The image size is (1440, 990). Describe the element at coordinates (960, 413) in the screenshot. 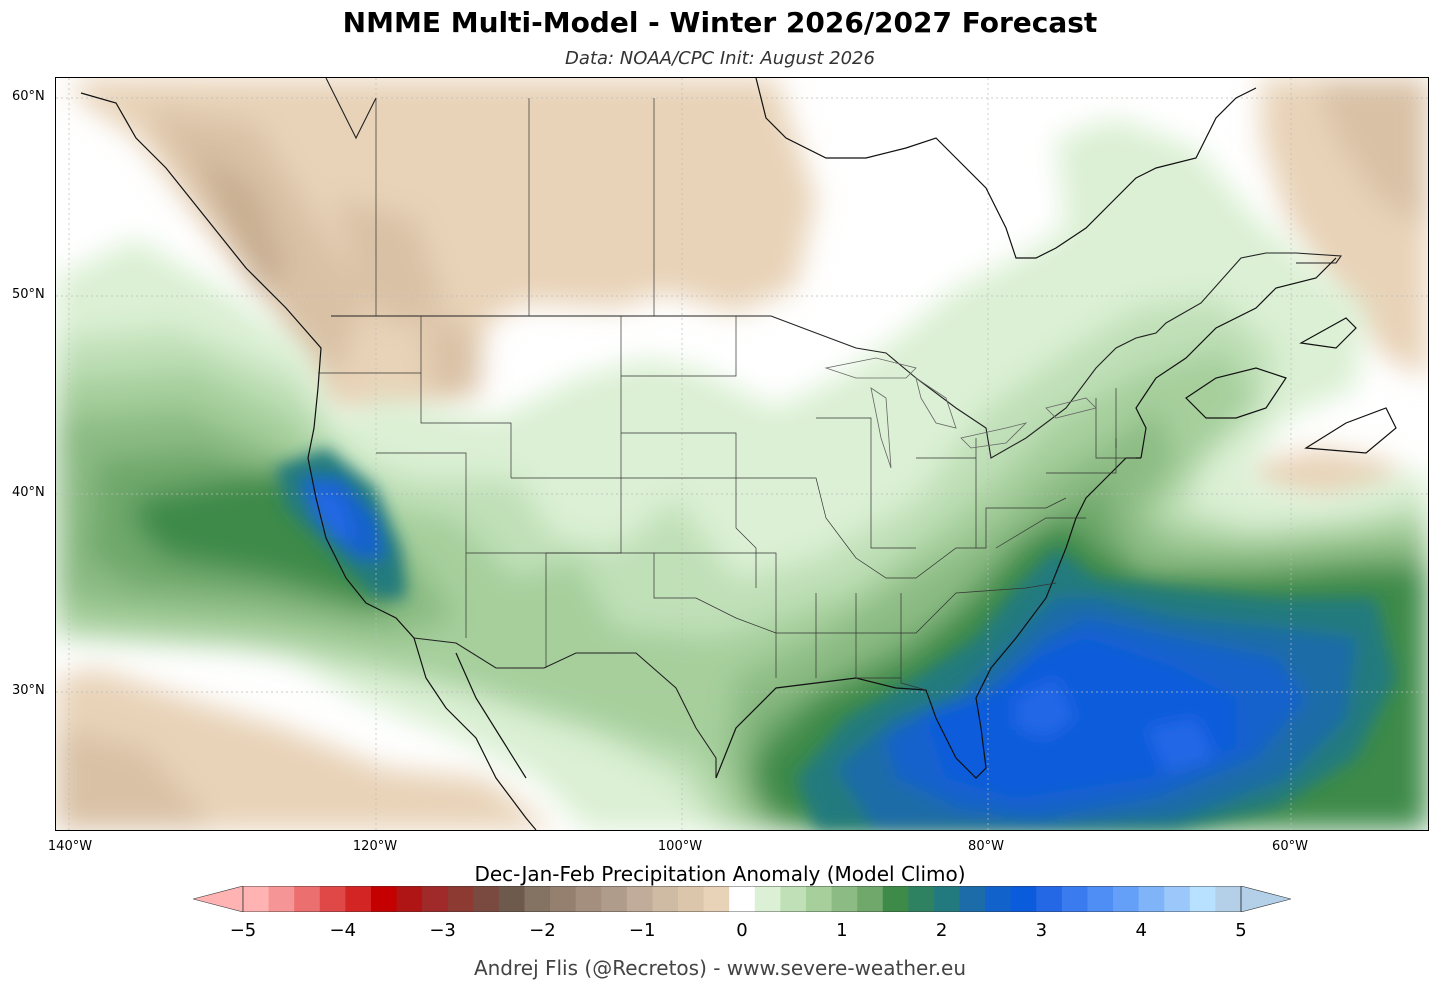

I see `lakes` at that location.